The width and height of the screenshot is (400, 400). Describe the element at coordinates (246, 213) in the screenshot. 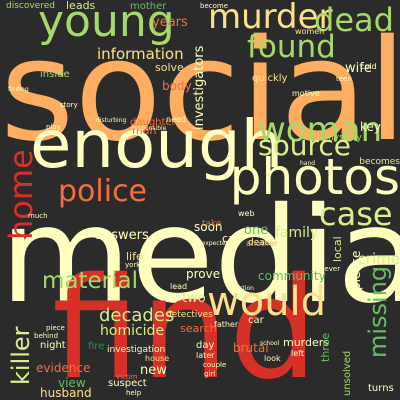

I see `word-web: web` at that location.